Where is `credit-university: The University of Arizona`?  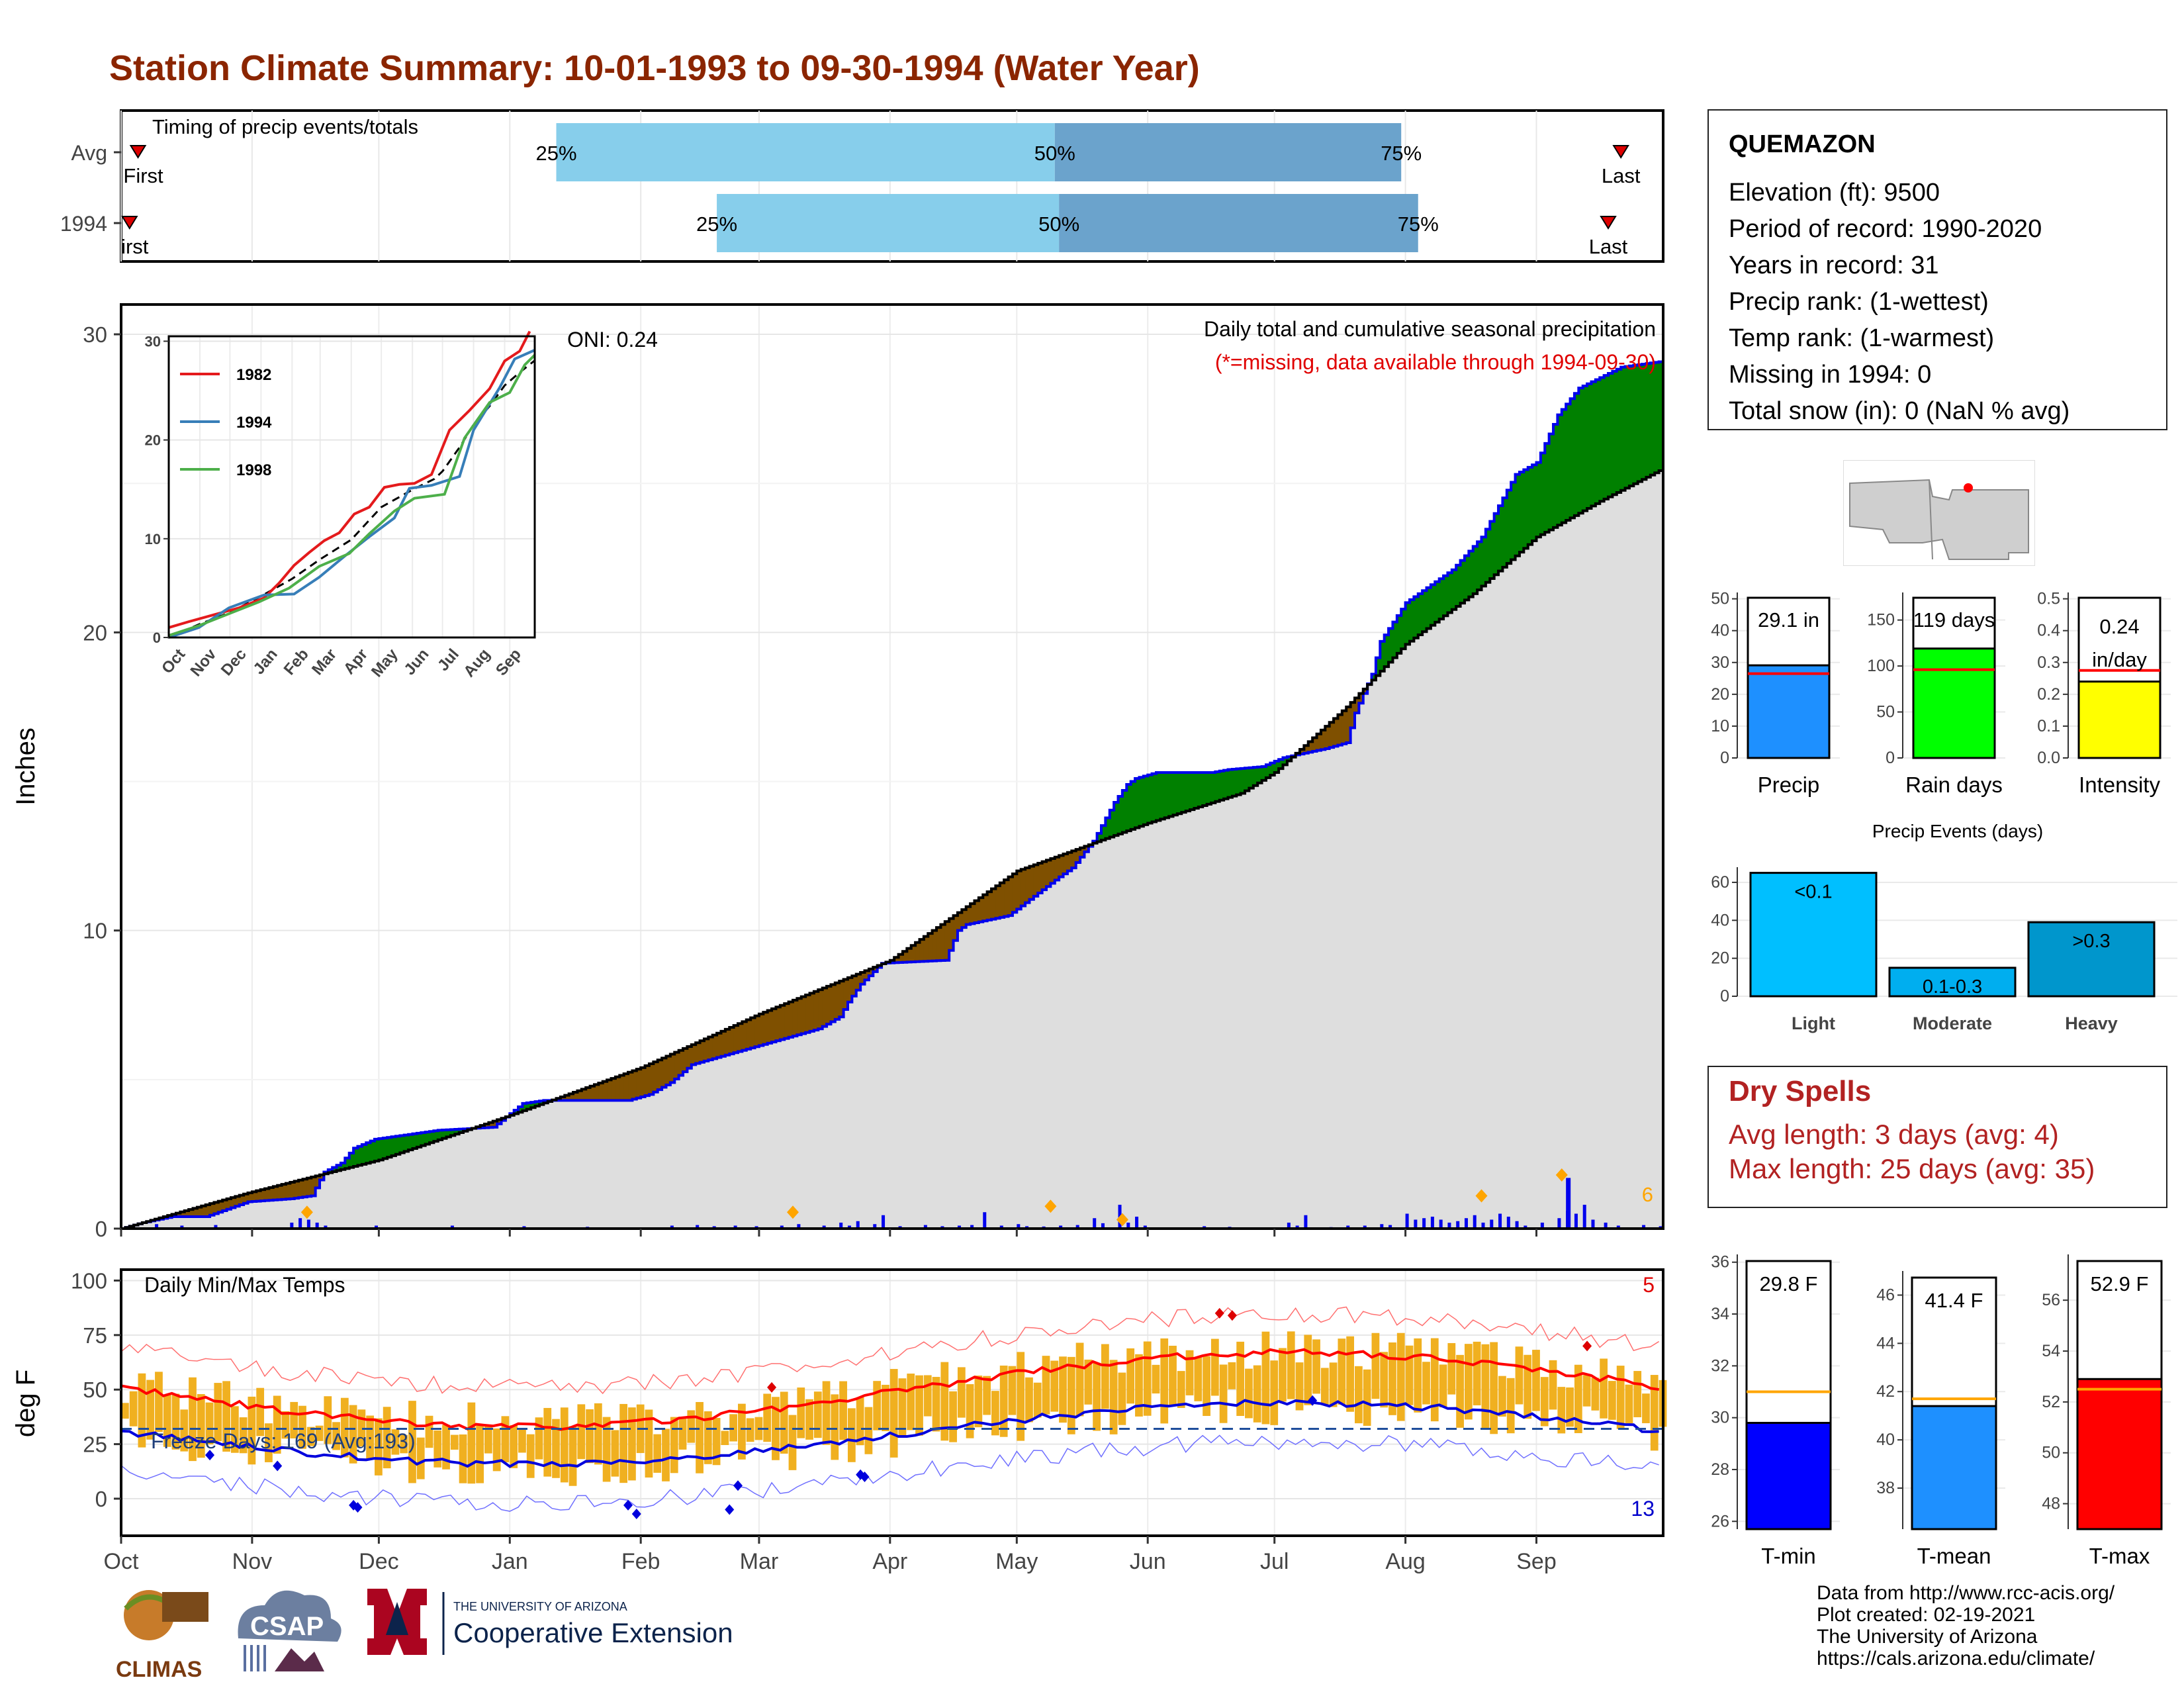
credit-university: The University of Arizona is located at coordinates (1928, 1637).